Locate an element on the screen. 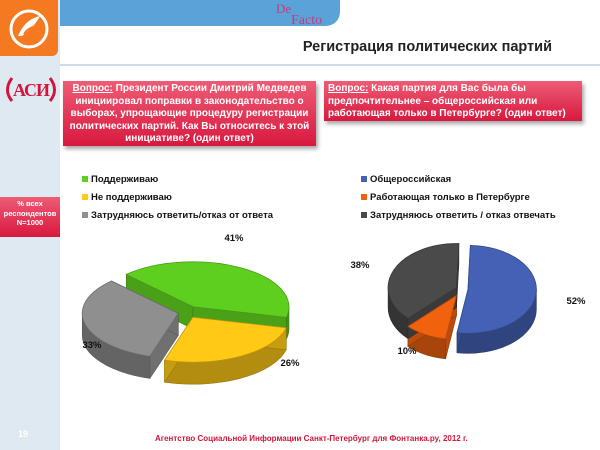  respondents-badge: % всех респондентов N=1000 is located at coordinates (30, 217).